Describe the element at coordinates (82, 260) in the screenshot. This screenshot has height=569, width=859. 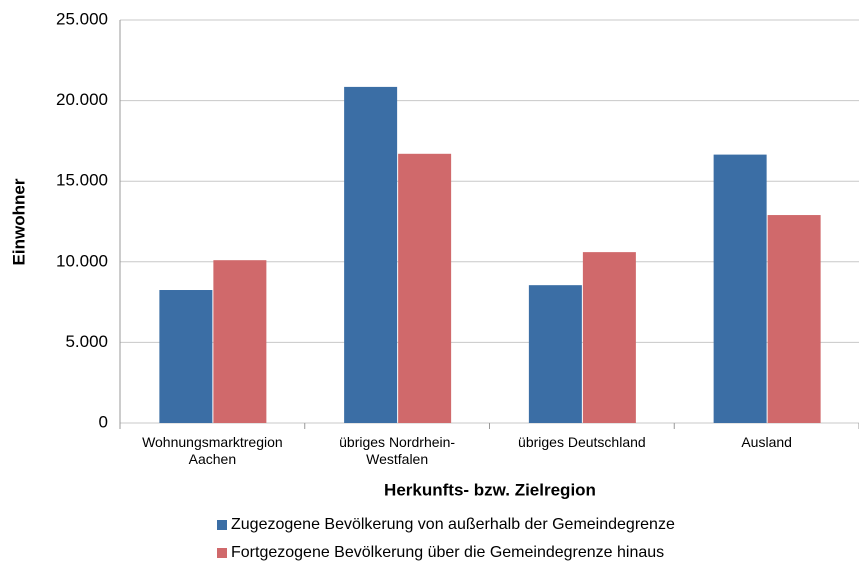
I see `y-tick-label: 10.000` at that location.